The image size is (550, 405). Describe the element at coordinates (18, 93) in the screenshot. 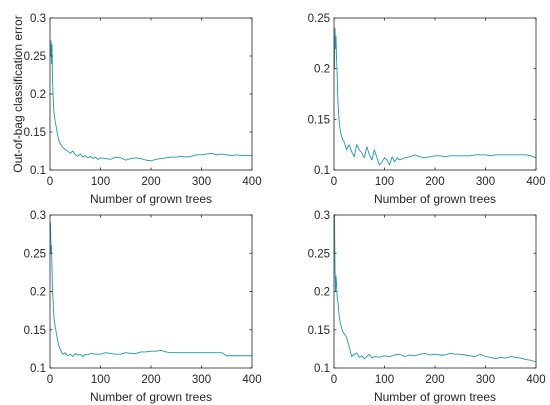

I see `y-axis-title: Out-of-bag classification error` at that location.